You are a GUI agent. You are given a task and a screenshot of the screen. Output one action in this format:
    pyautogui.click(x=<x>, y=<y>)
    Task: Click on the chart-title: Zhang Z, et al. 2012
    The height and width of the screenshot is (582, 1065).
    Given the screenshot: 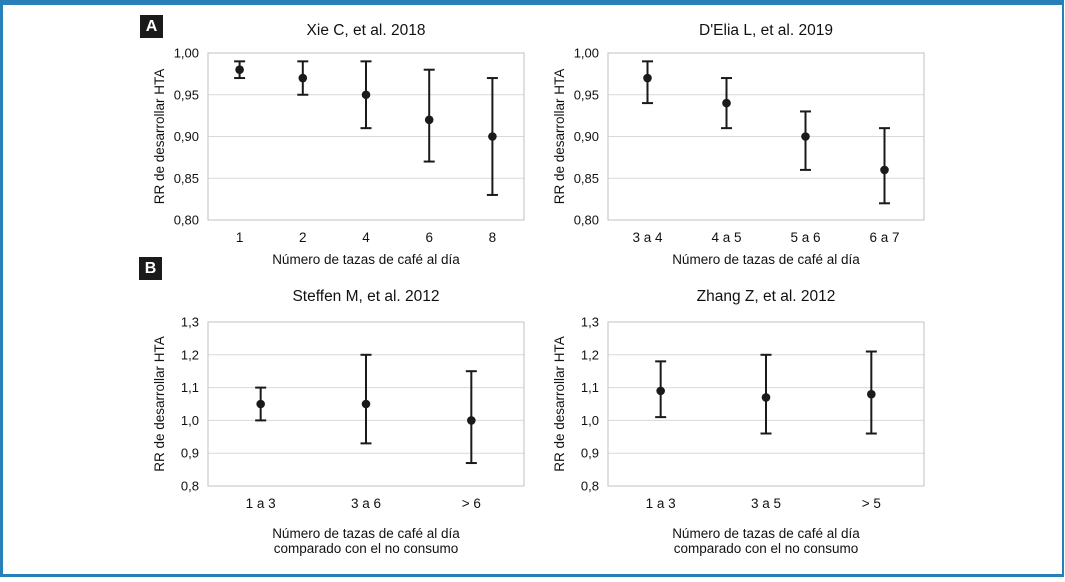 What is the action you would take?
    pyautogui.click(x=766, y=296)
    